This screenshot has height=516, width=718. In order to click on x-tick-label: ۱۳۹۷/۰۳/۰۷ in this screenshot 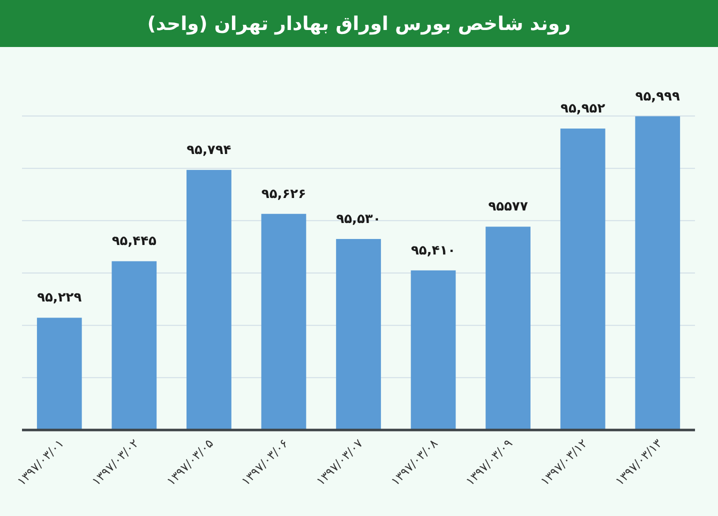, I will do `click(340, 462)`.